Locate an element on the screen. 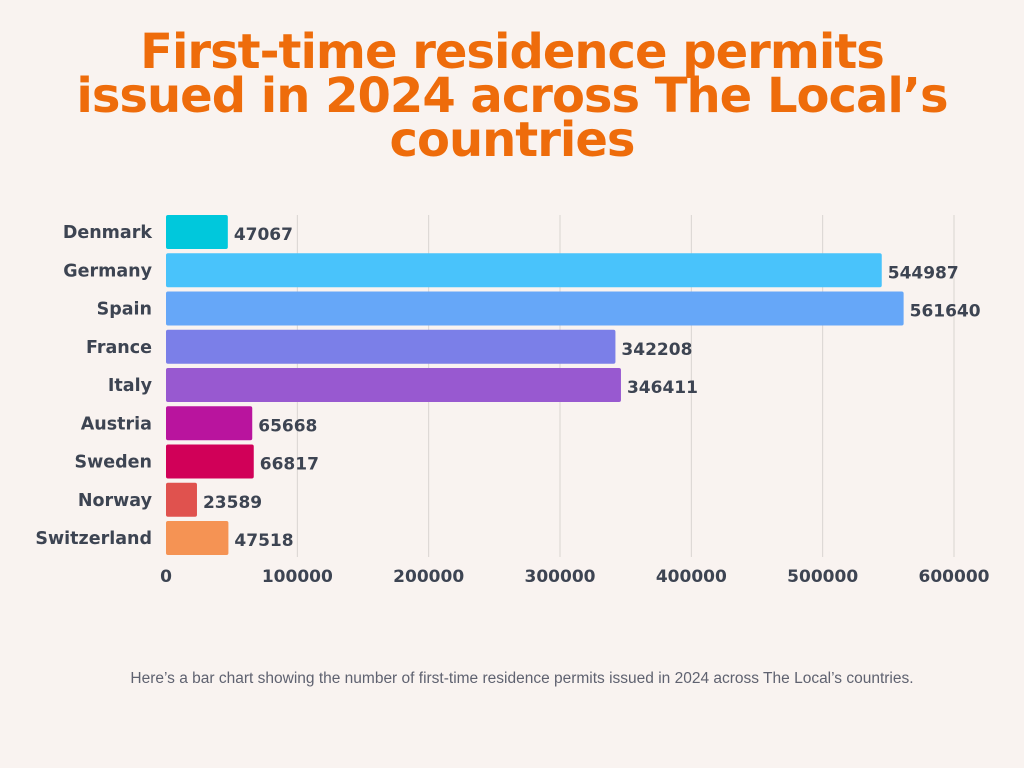 This screenshot has height=768, width=1024. bar-sweden is located at coordinates (210, 461).